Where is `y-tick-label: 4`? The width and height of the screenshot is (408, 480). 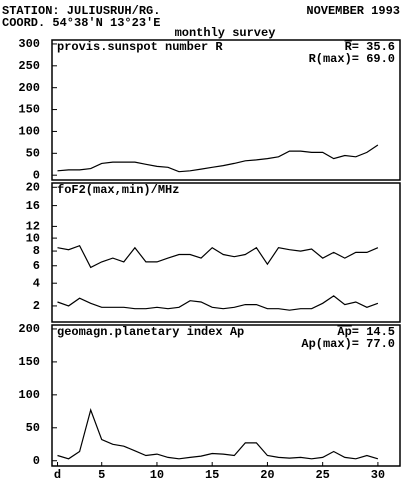
y-tick-label: 4 is located at coordinates (36, 283).